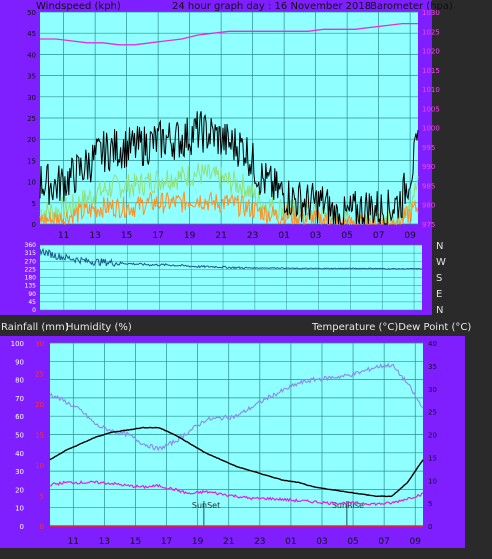 The height and width of the screenshot is (559, 492). Describe the element at coordinates (78, 6) in the screenshot. I see `windspeed-axis-title: Windspeed (kph)` at that location.